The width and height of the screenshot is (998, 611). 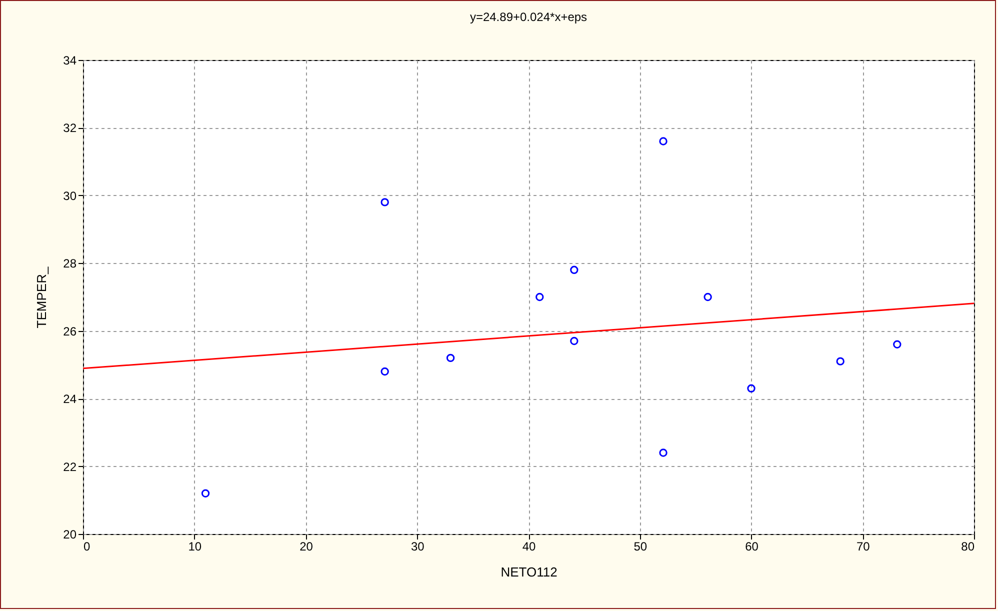 What do you see at coordinates (529, 572) in the screenshot?
I see `x-axis-title: NETO112` at bounding box center [529, 572].